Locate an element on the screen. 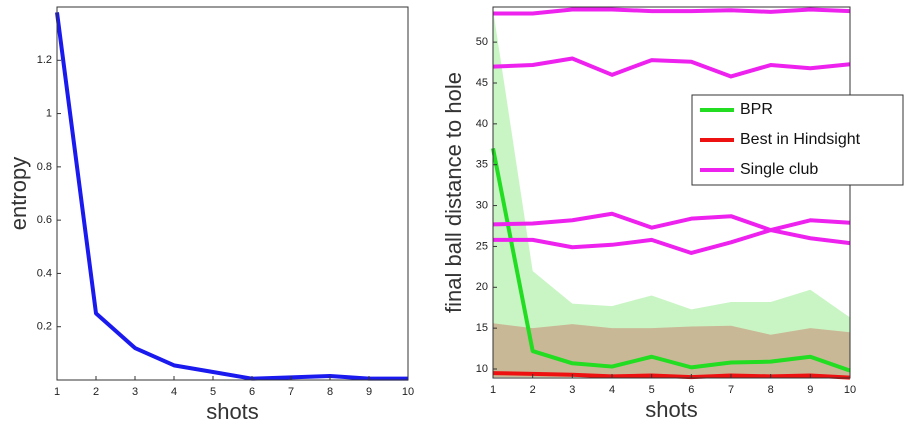 The image size is (908, 430). y-tick-label: 0.6 is located at coordinates (44, 220).